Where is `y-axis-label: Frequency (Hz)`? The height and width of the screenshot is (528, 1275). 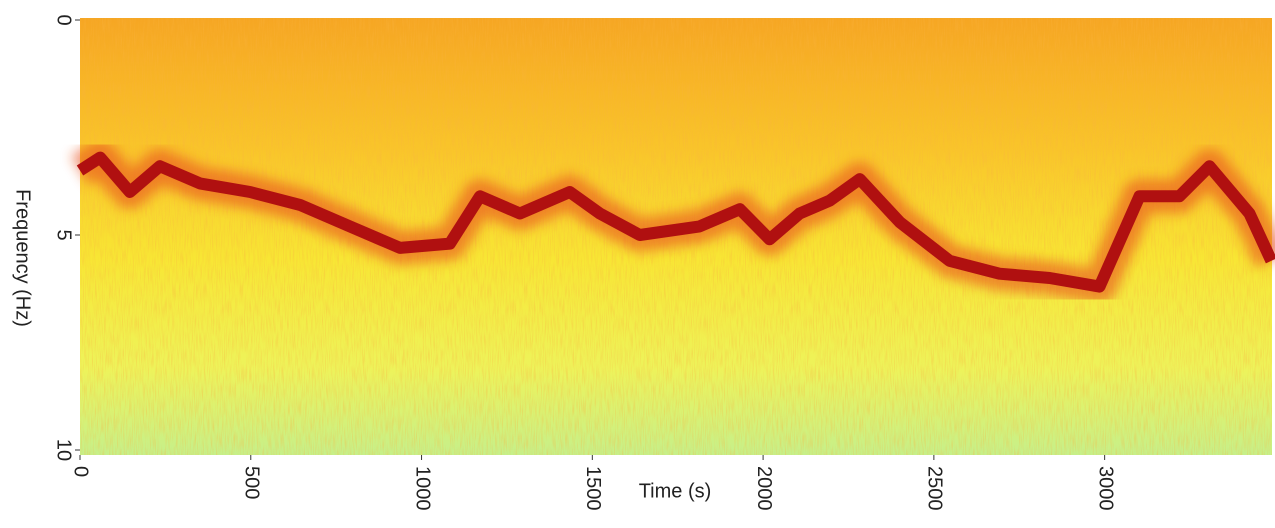 y-axis-label: Frequency (Hz) is located at coordinates (23, 258).